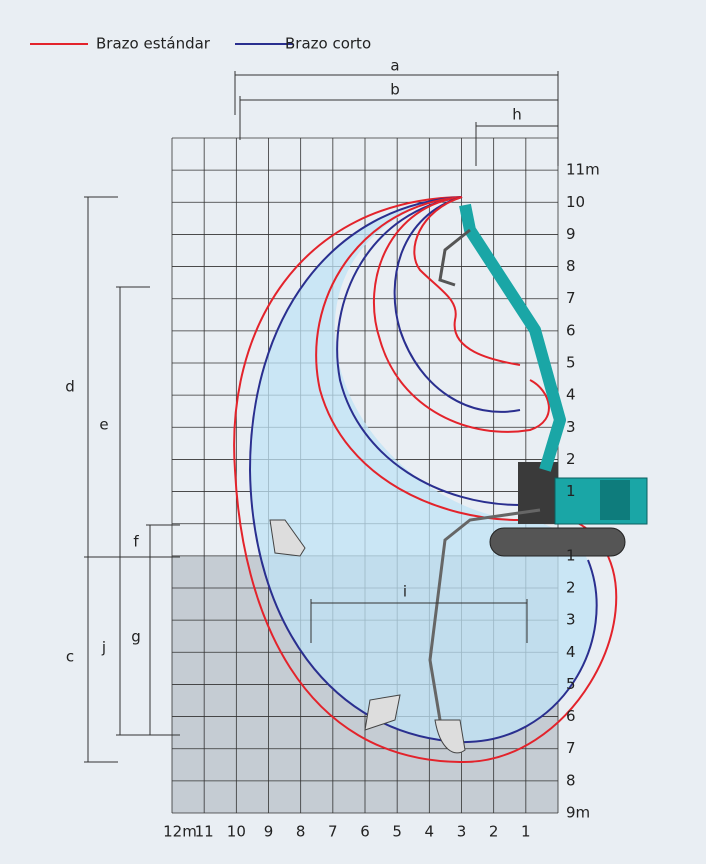 The image size is (706, 868). Describe the element at coordinates (526, 832) in the screenshot. I see `x-label: 1` at that location.